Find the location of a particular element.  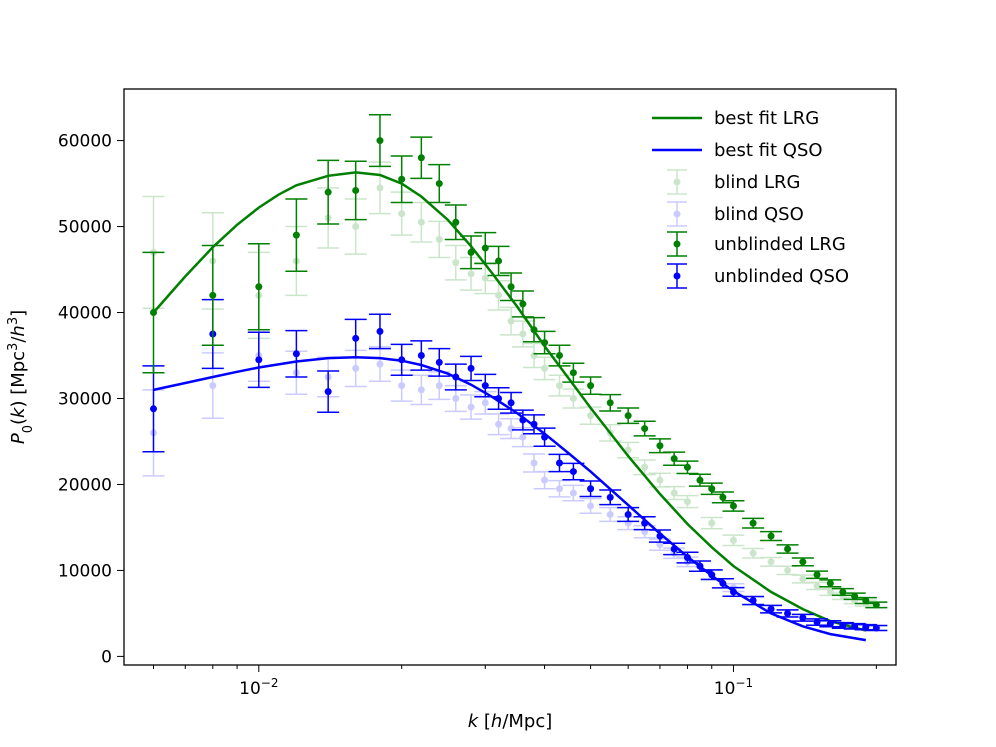

y-tick-label: 50000 is located at coordinates (85, 228).